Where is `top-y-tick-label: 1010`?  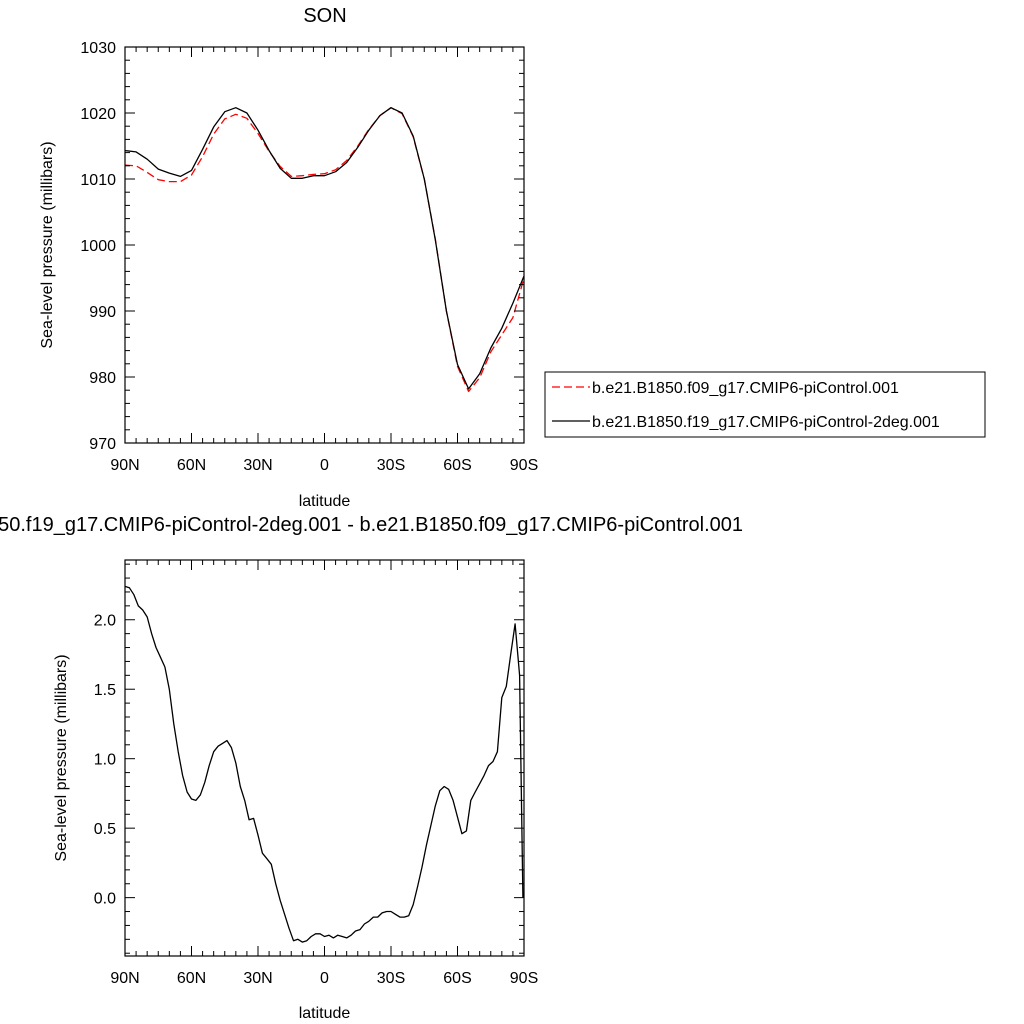
top-y-tick-label: 1010 is located at coordinates (98, 180).